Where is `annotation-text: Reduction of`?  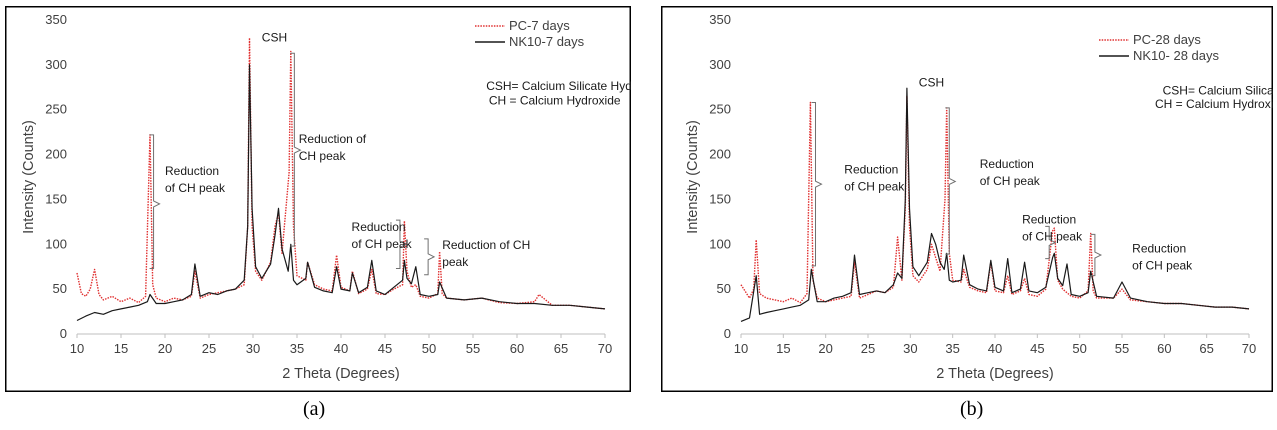 annotation-text: Reduction of is located at coordinates (333, 139).